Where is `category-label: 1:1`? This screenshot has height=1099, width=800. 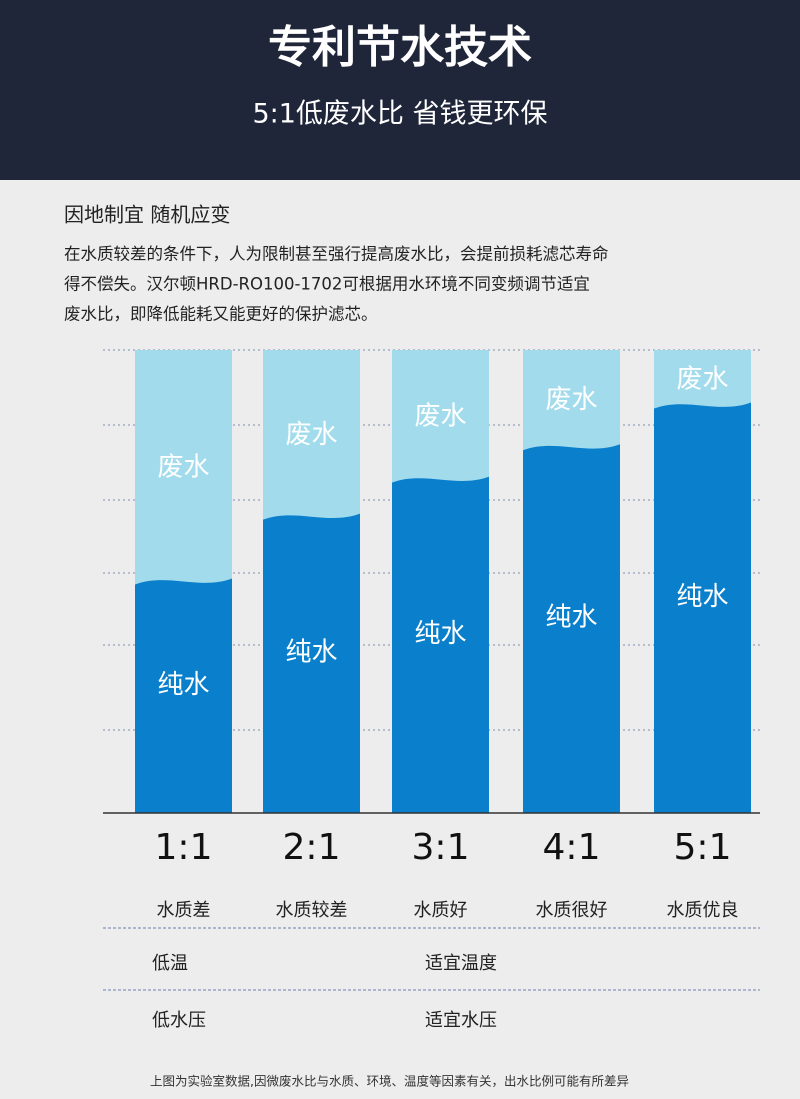
category-label: 1:1 is located at coordinates (184, 847).